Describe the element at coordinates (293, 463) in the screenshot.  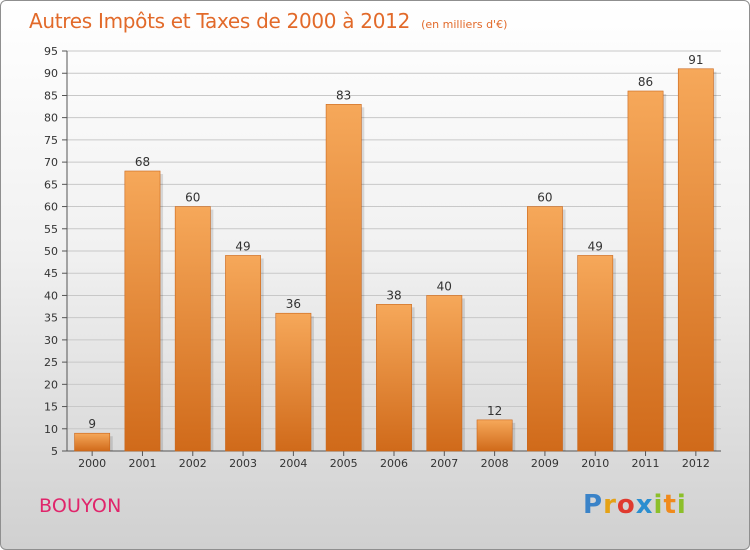
I see `x-tick-label: 2004` at that location.